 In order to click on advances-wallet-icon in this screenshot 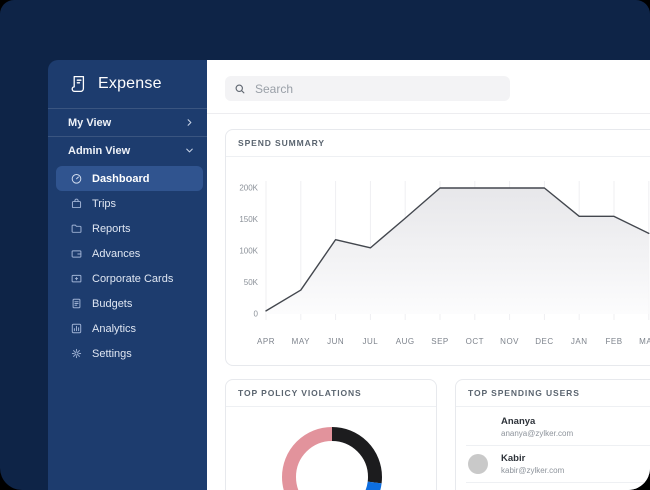, I will do `click(76, 253)`.